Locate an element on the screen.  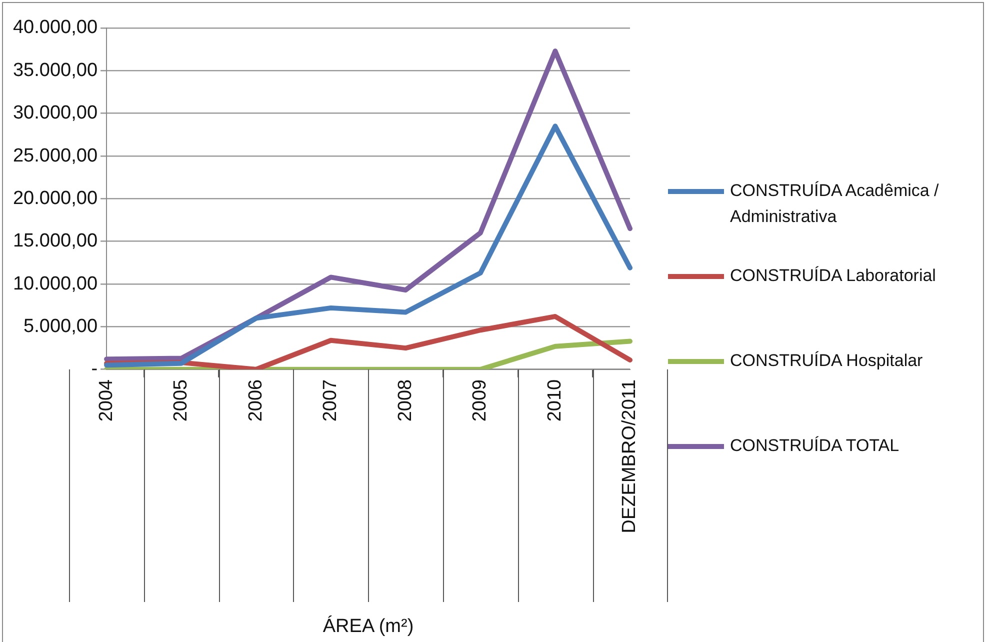
y-tick-label: 10.000,00 is located at coordinates (55, 283).